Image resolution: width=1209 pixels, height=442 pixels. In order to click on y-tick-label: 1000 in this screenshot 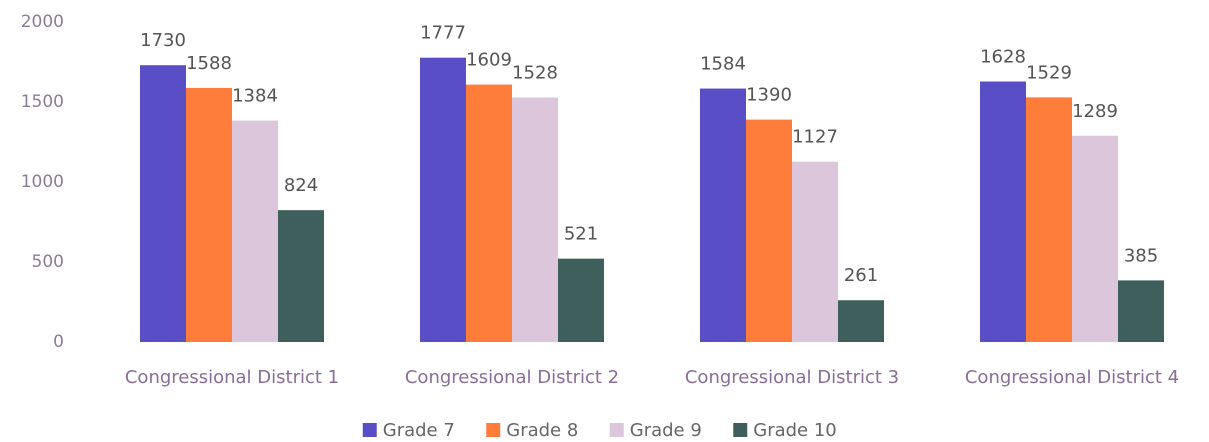, I will do `click(42, 182)`.